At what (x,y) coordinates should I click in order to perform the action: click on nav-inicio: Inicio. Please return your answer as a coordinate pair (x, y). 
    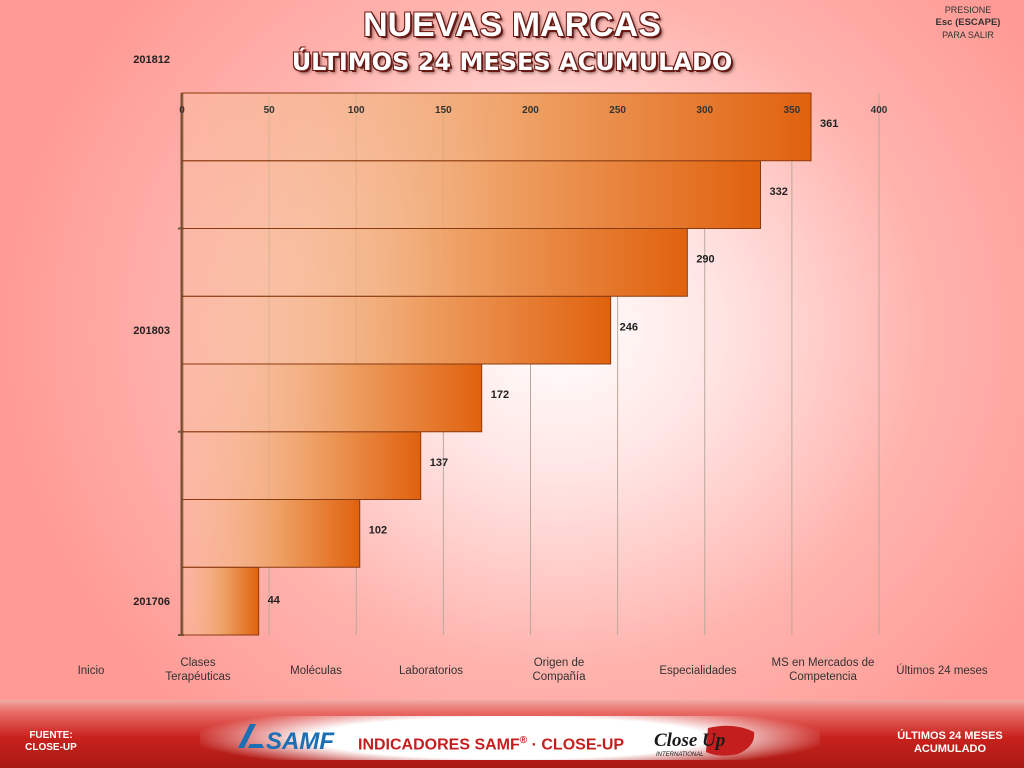
    Looking at the image, I should click on (91, 671).